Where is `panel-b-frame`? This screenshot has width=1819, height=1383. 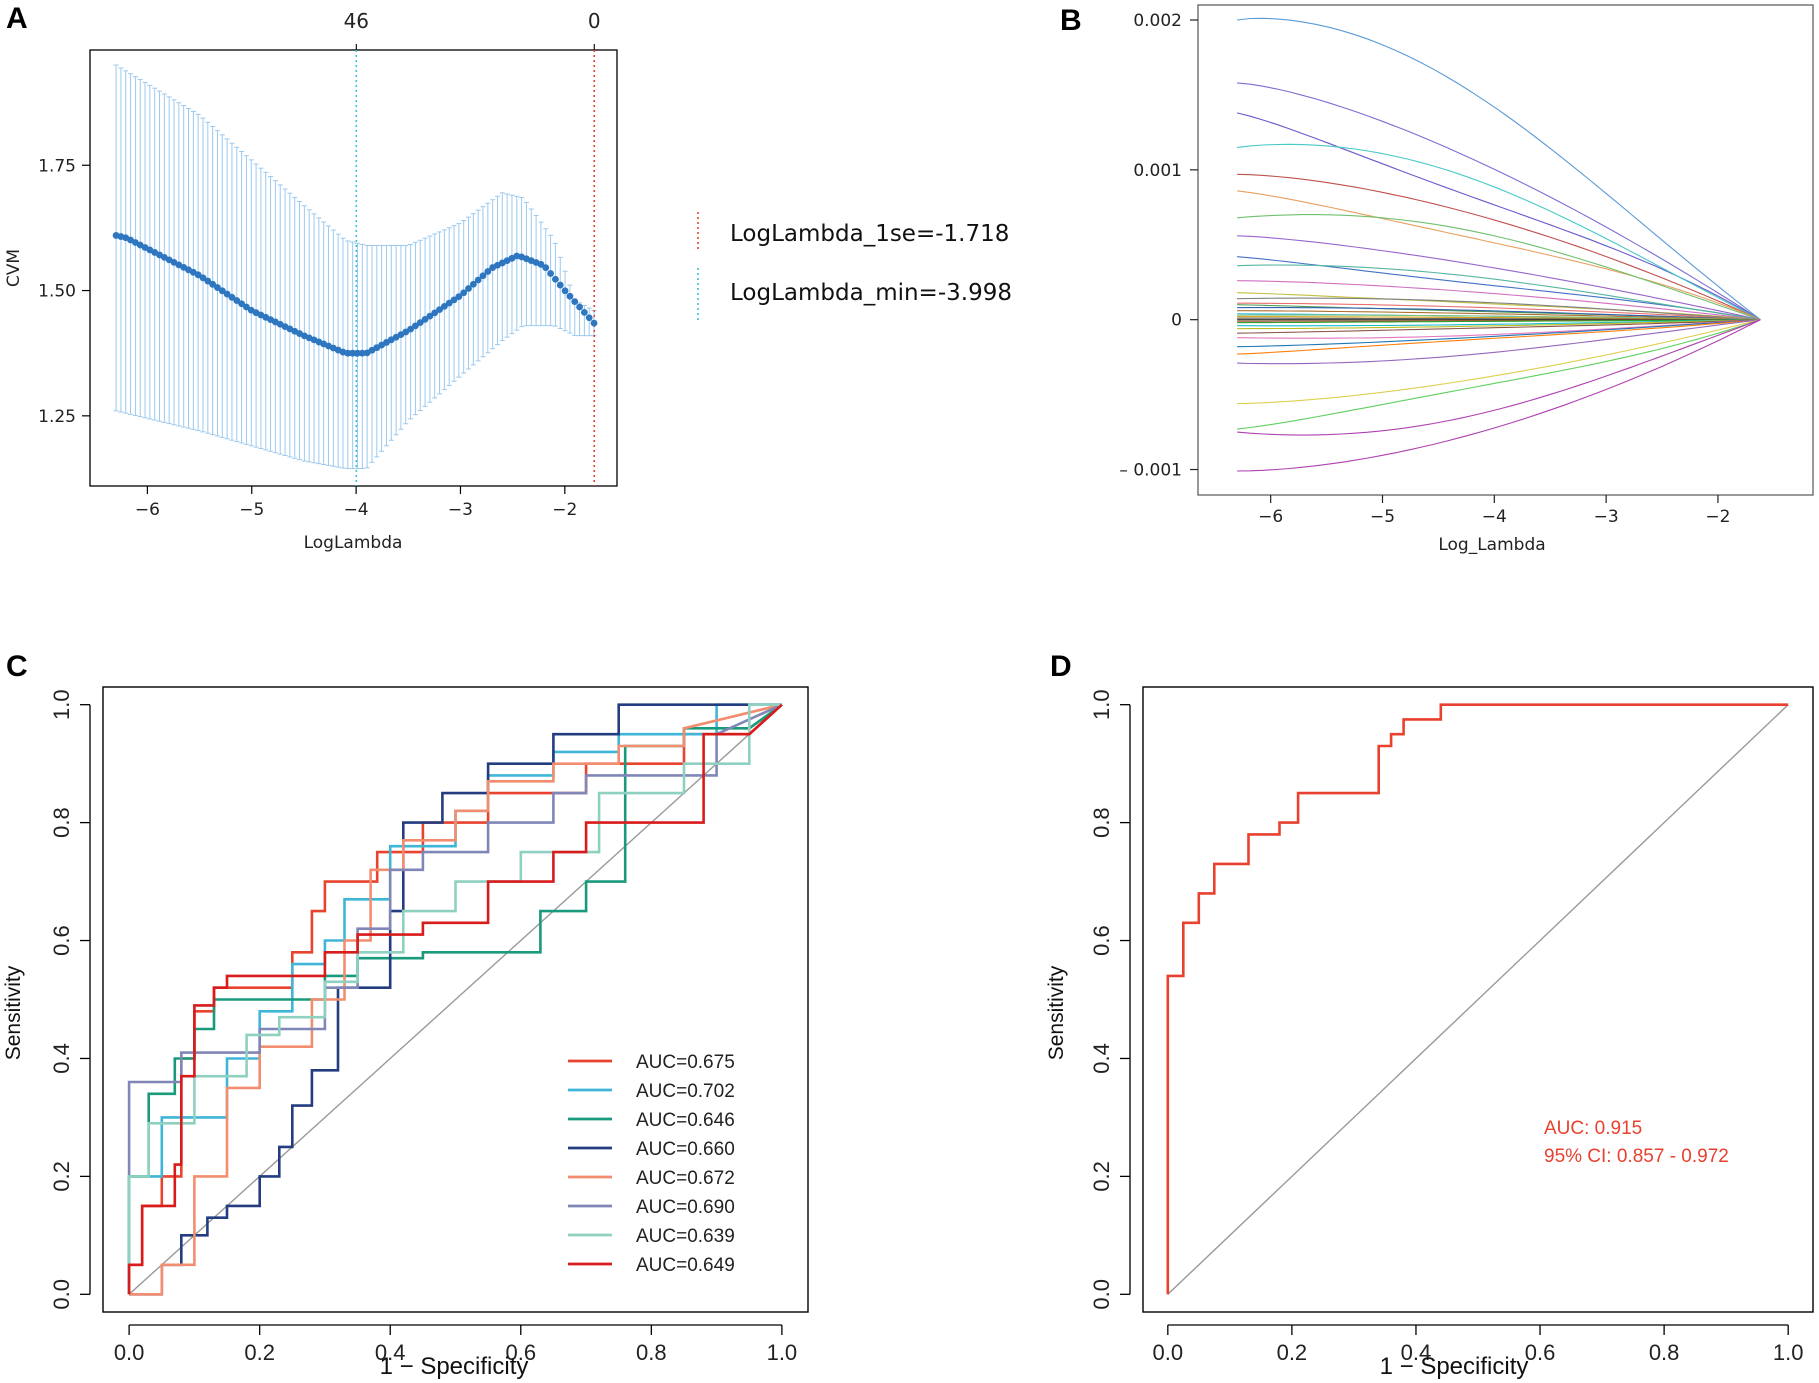 panel-b-frame is located at coordinates (1505, 250).